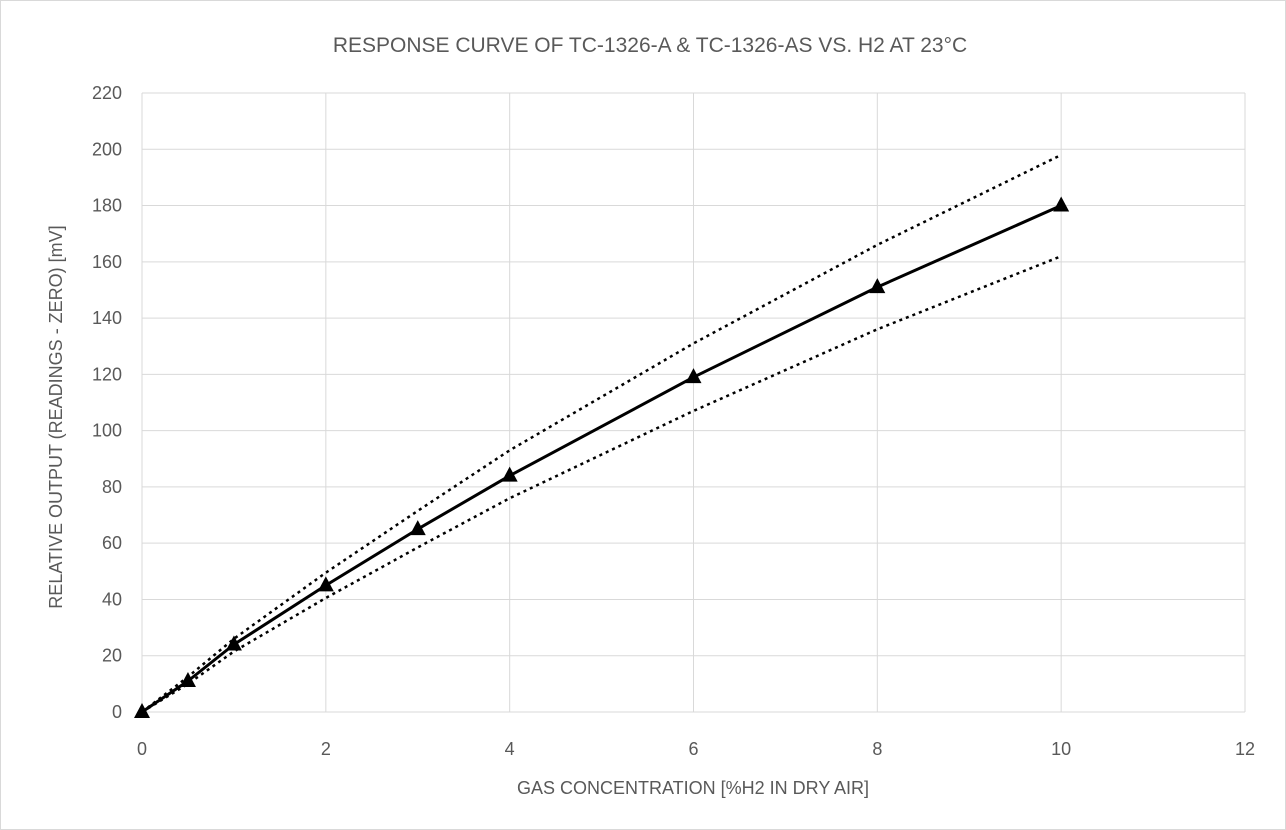 The image size is (1286, 830). Describe the element at coordinates (107, 206) in the screenshot. I see `y-tick-label: 180` at that location.